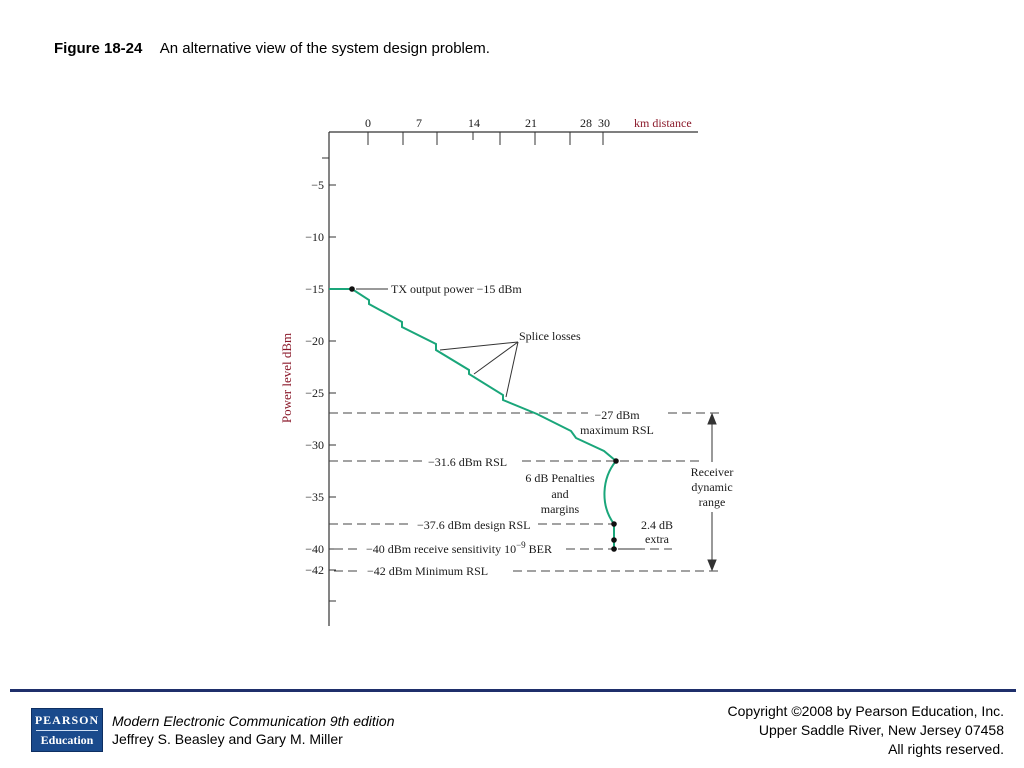 The height and width of the screenshot is (768, 1024). I want to click on tx-output-point, so click(352, 289).